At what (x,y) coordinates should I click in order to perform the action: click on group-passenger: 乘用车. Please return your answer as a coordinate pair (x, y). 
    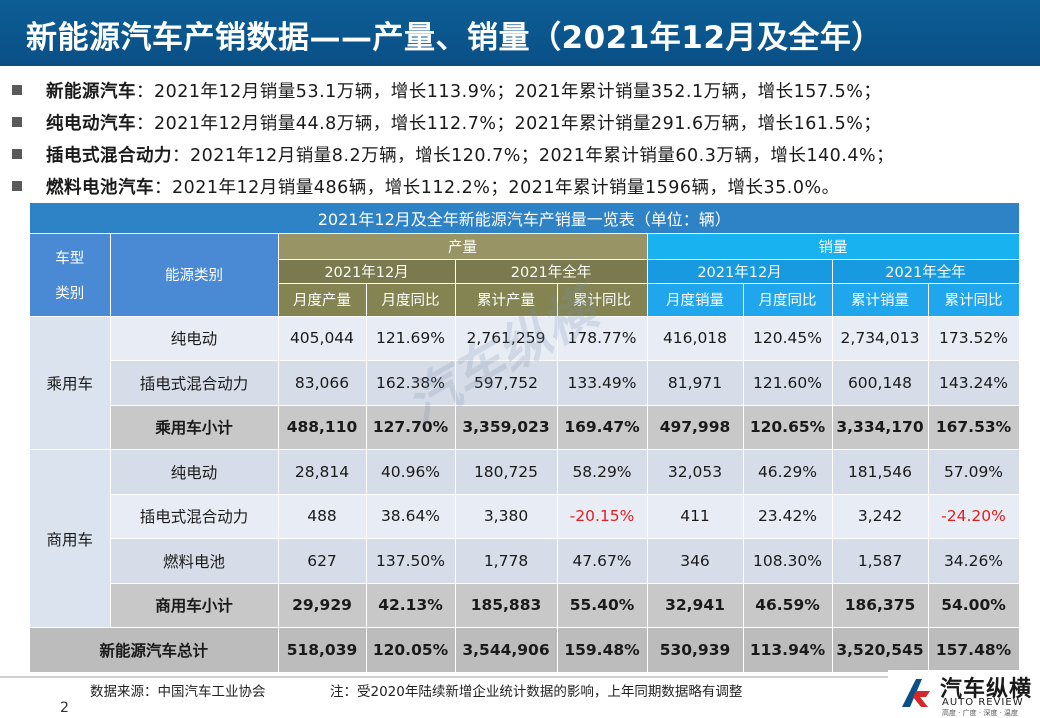
    Looking at the image, I should click on (70, 383).